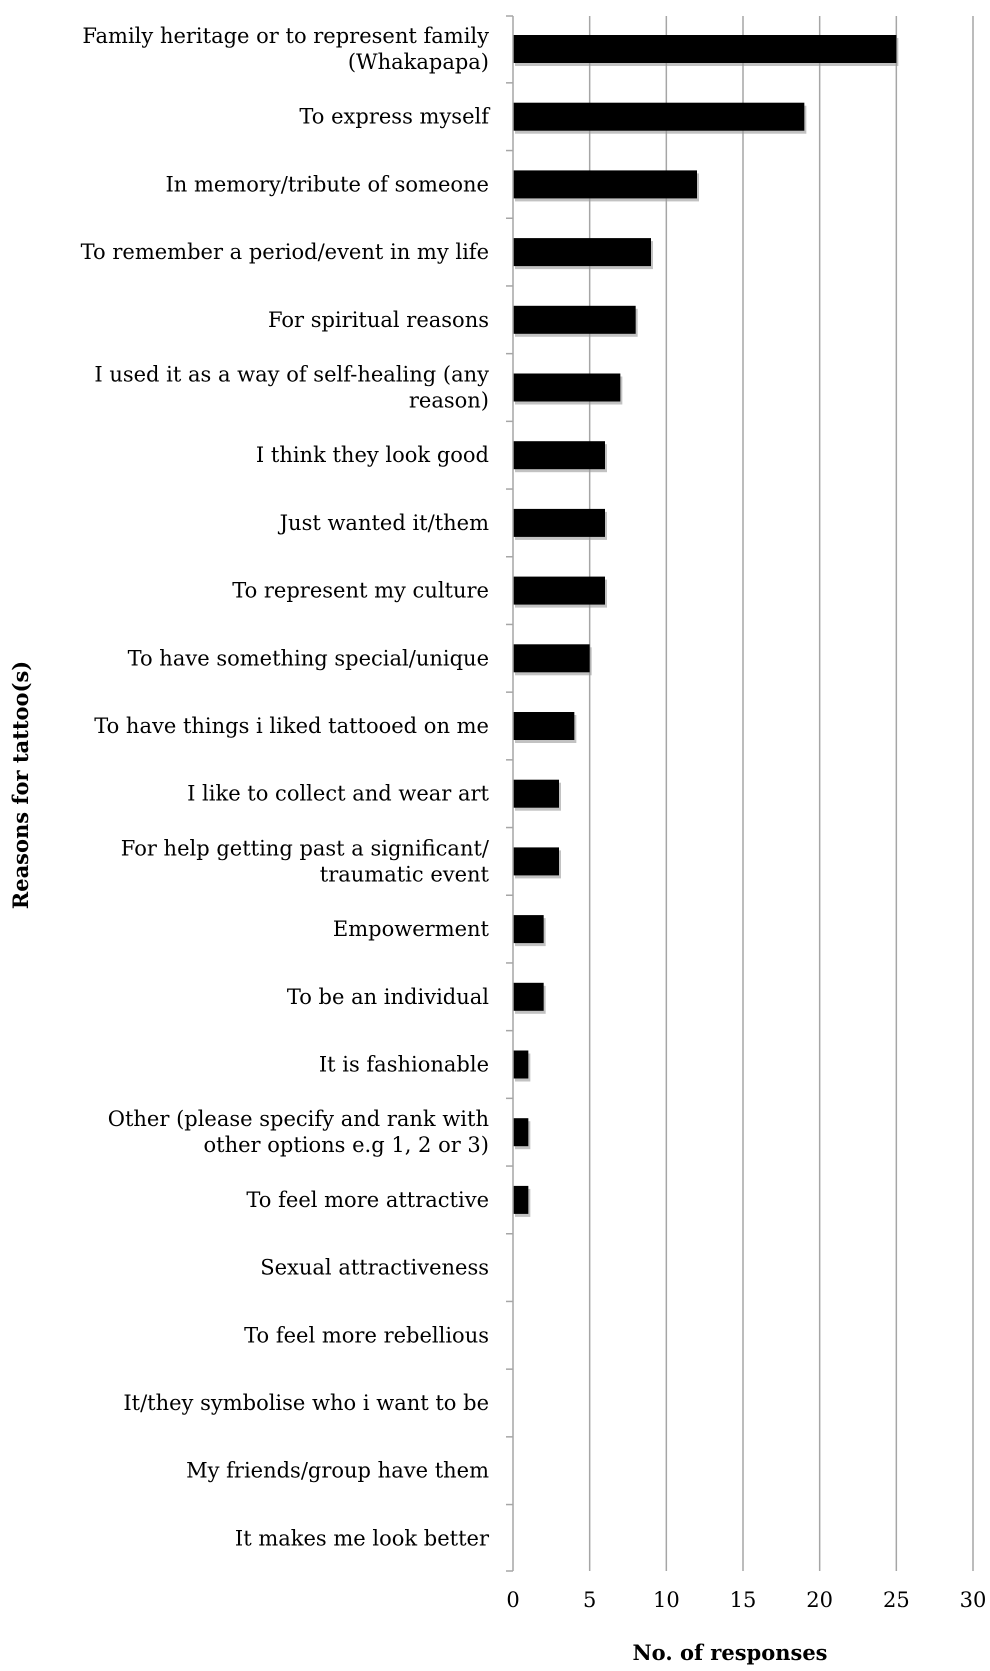 The image size is (990, 1671). What do you see at coordinates (388, 997) in the screenshot?
I see `category-label: To be an individual` at bounding box center [388, 997].